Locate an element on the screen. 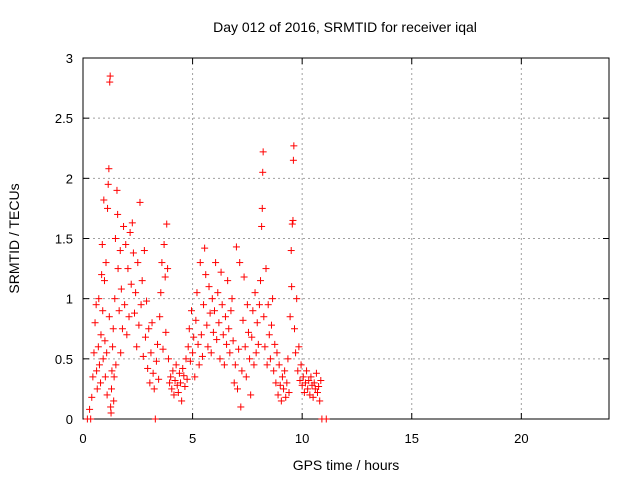 The image size is (640, 480). y-tick-label: 0 is located at coordinates (69, 419).